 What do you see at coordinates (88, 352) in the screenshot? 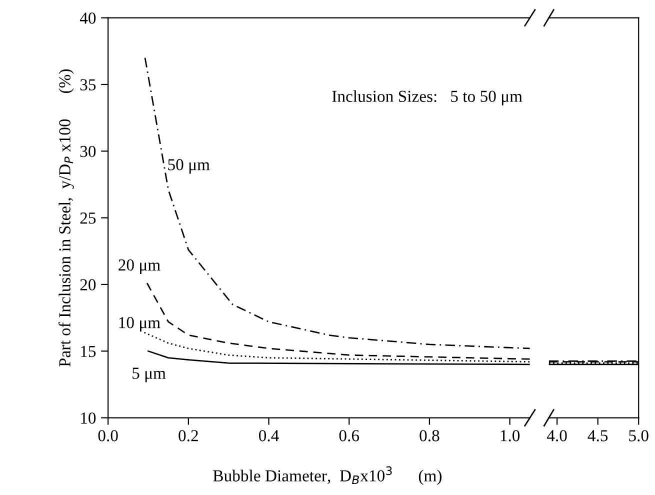
I see `y-tick-label: 15` at bounding box center [88, 352].